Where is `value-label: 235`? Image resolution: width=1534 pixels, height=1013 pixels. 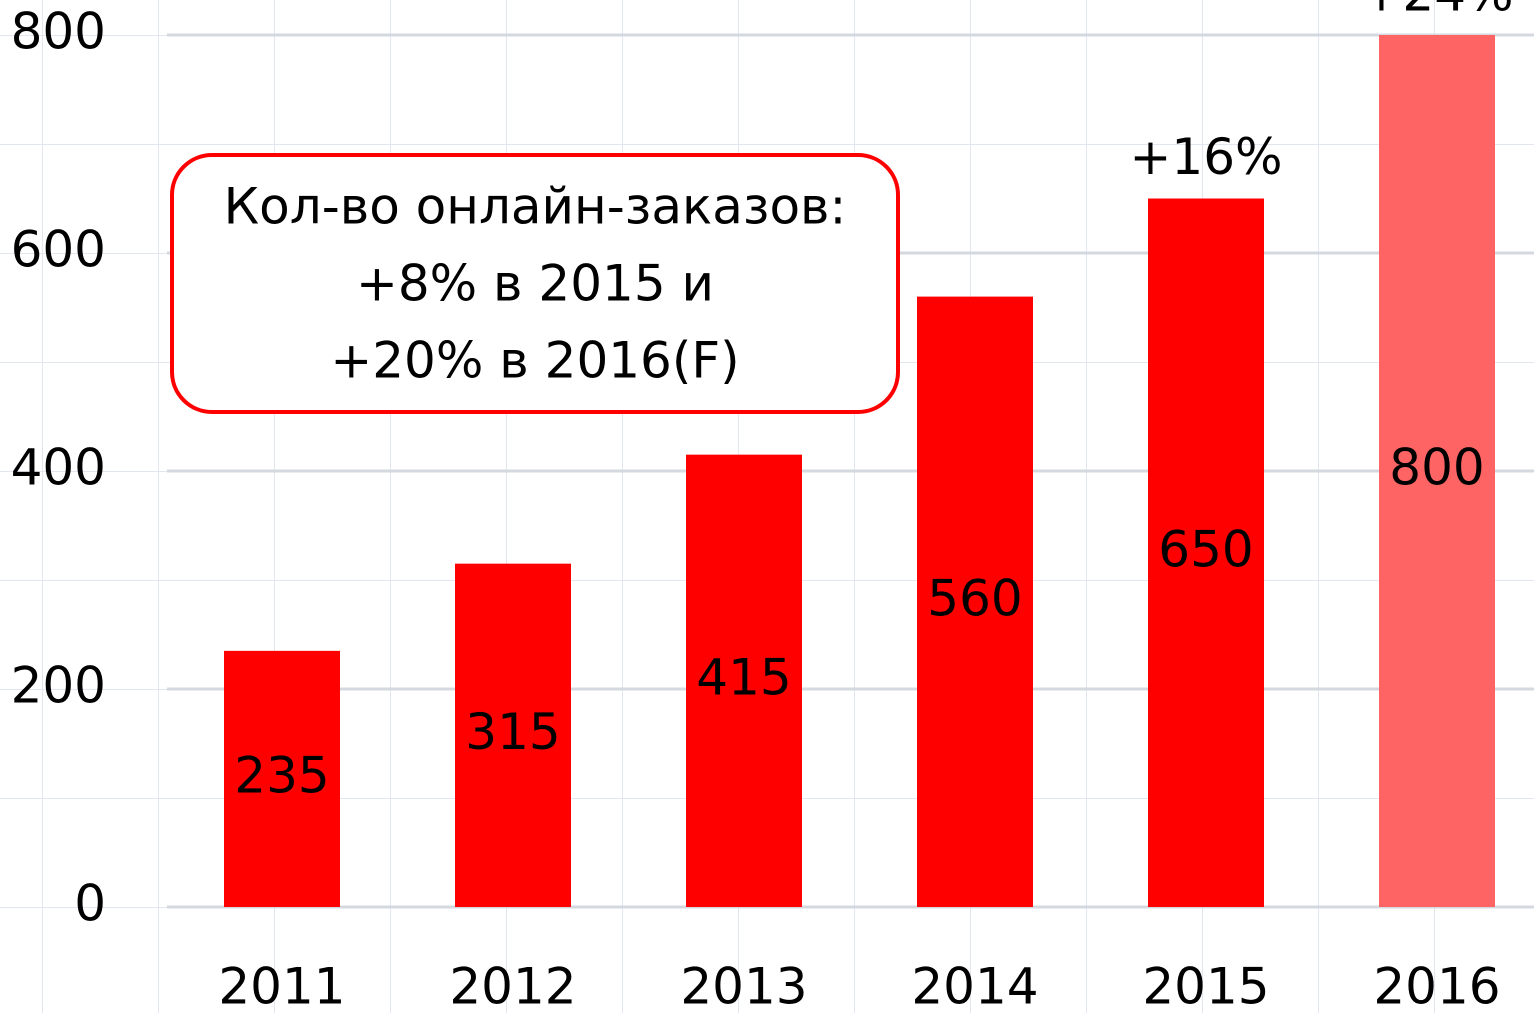
value-label: 235 is located at coordinates (281, 775).